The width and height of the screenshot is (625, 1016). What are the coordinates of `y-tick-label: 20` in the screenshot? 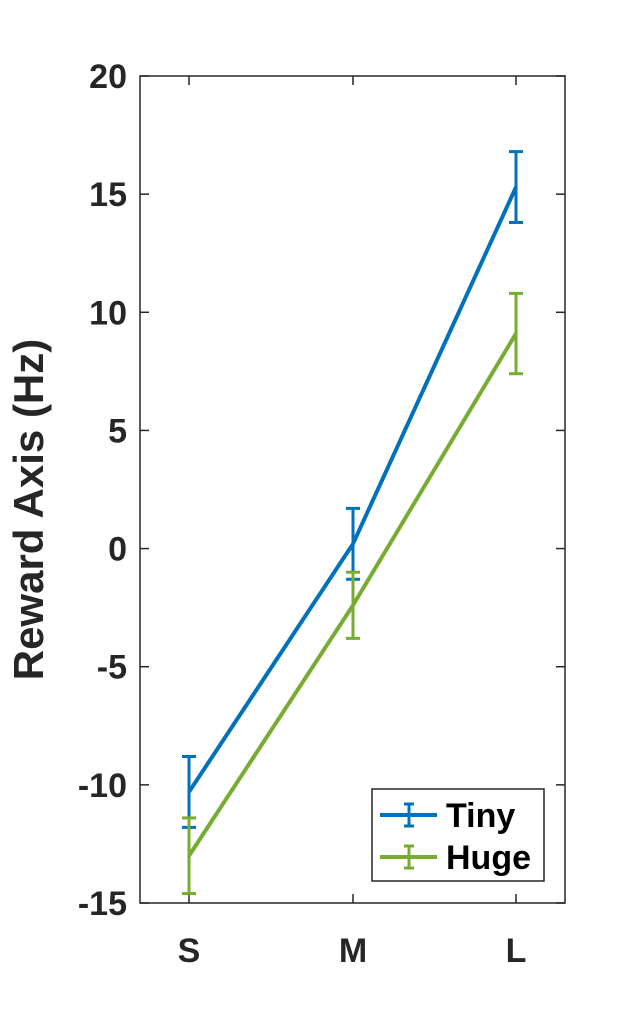 It's located at (108, 77).